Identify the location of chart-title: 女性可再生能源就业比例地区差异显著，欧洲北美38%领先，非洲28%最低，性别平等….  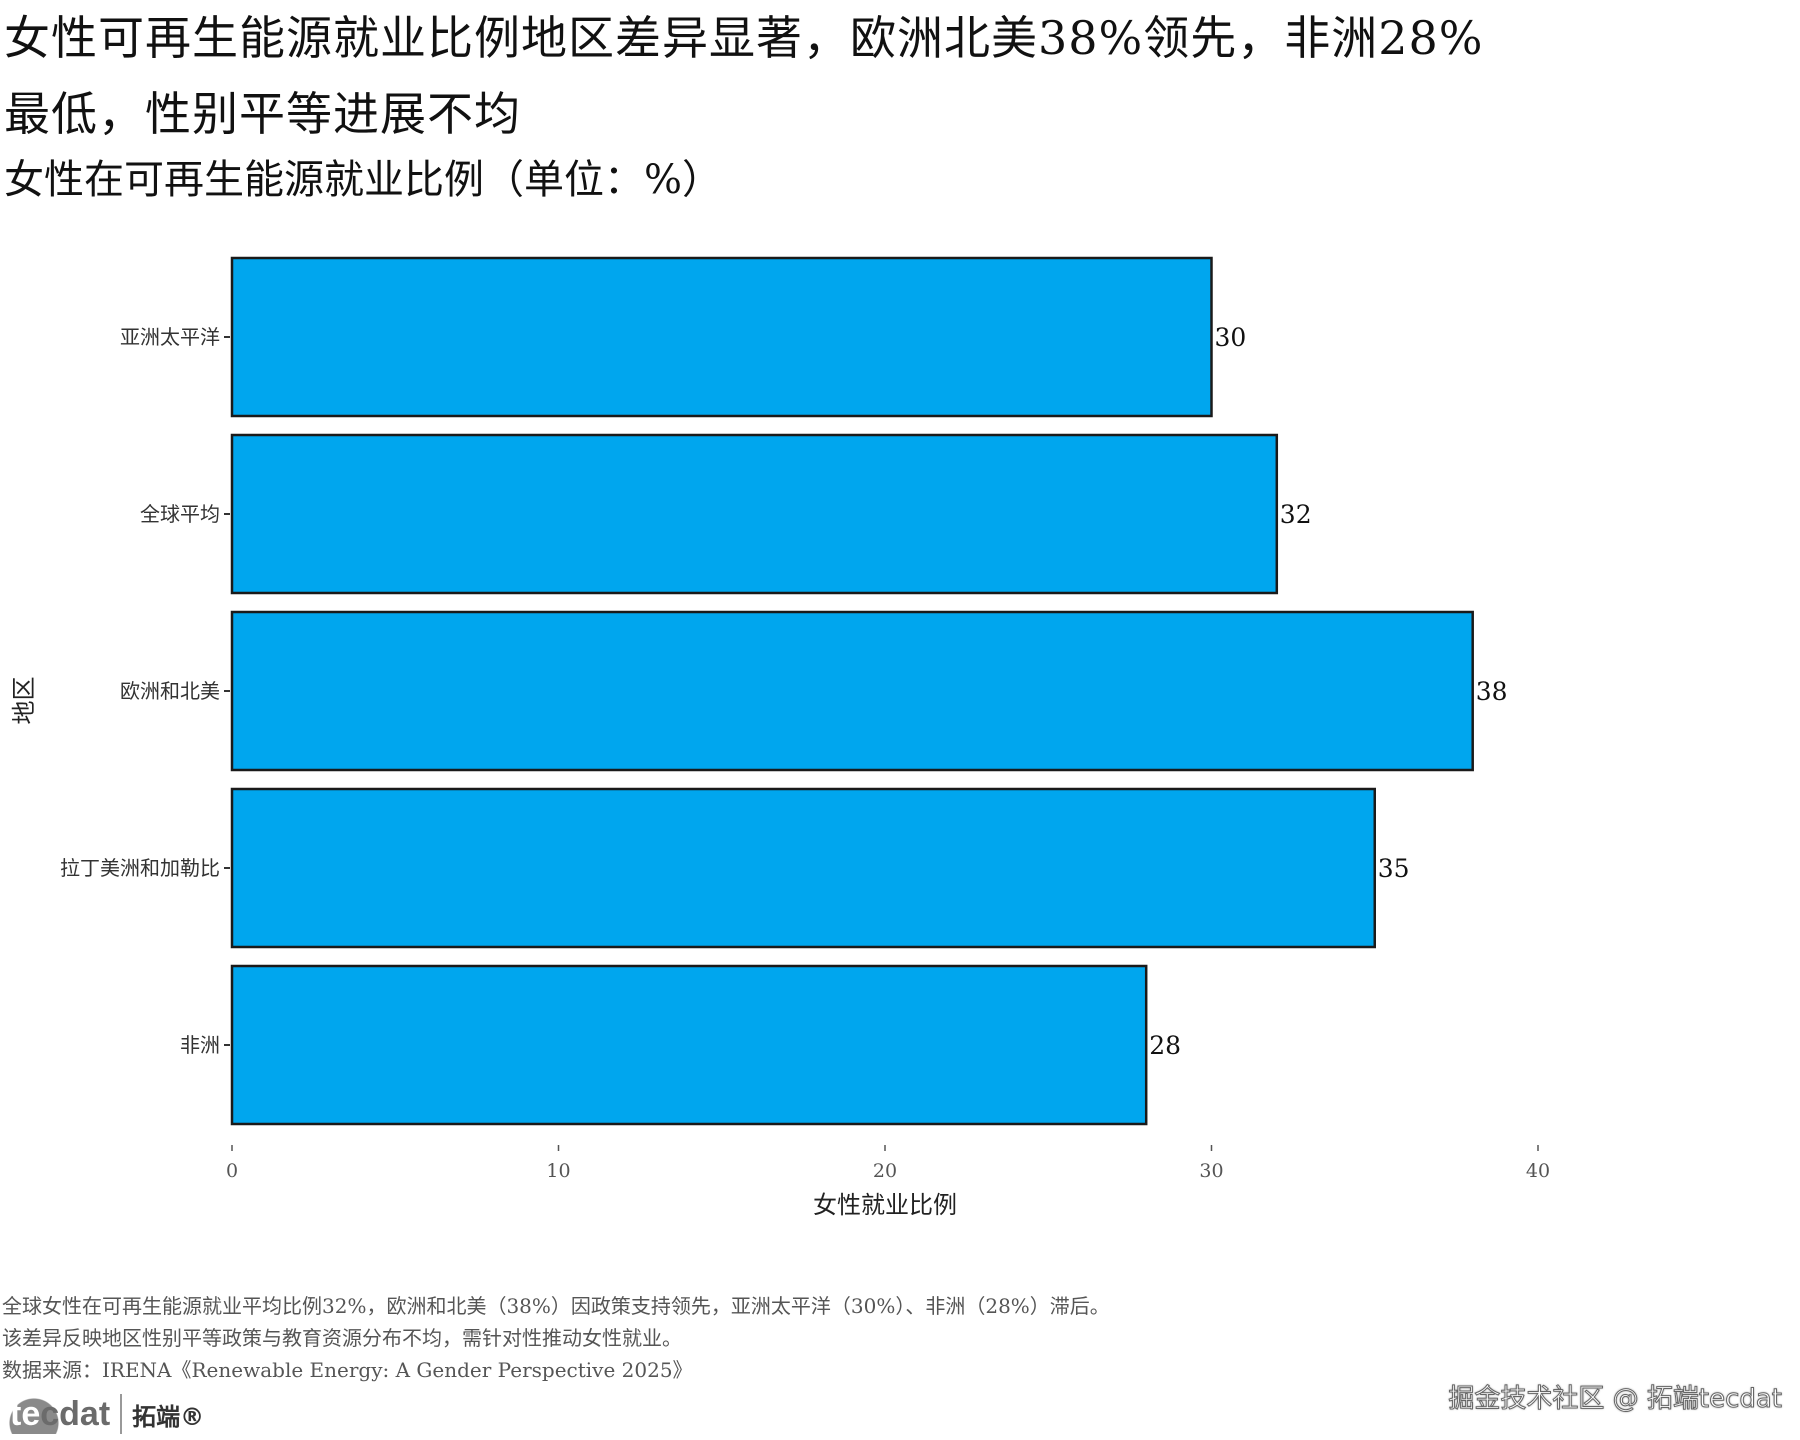
(744, 76).